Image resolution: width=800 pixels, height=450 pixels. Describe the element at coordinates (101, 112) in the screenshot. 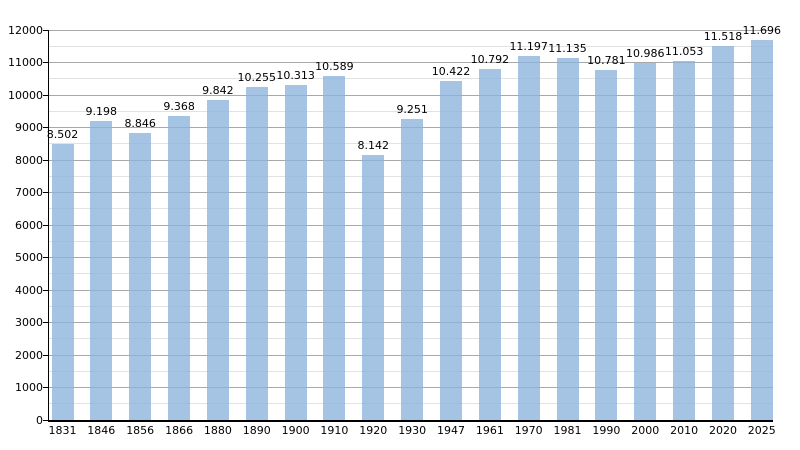

I see `bar-value-label: 9.198` at that location.